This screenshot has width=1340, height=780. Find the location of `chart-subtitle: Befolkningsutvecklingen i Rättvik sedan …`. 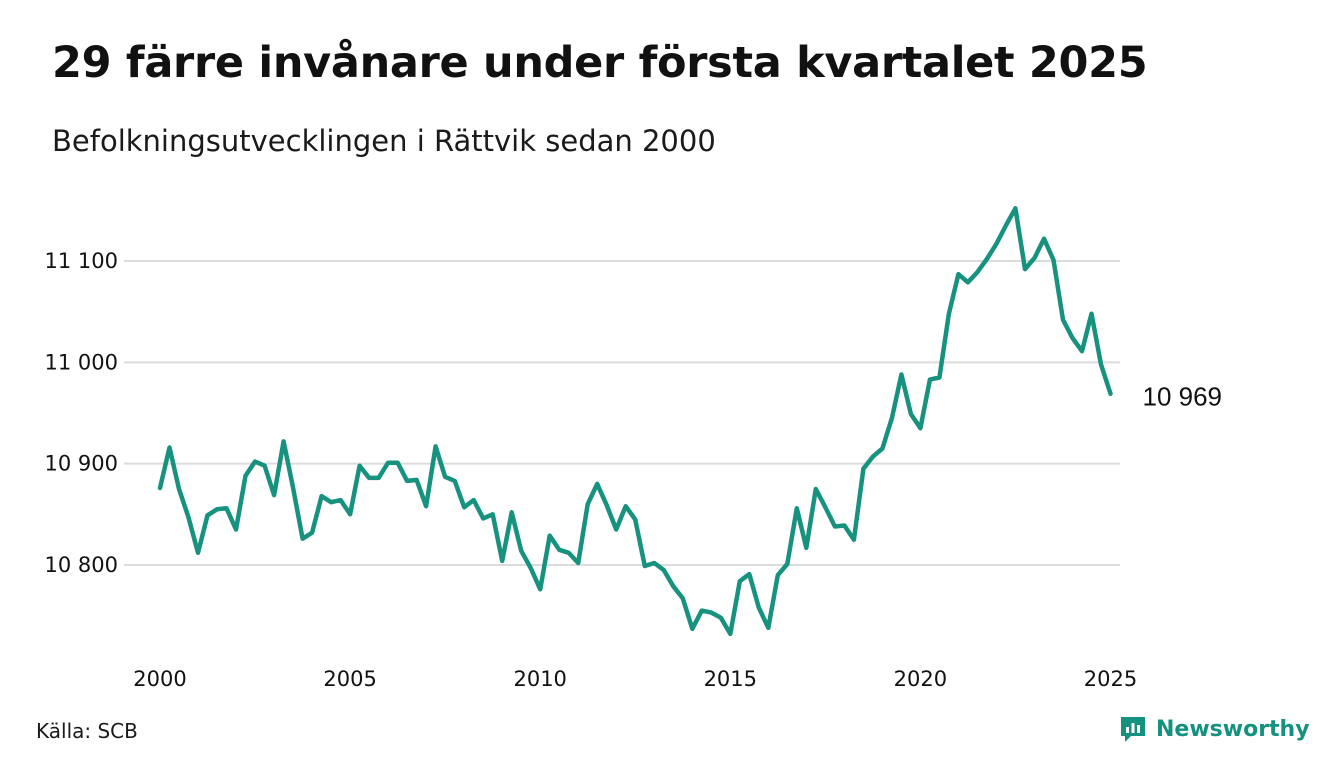

chart-subtitle: Befolkningsutvecklingen i Rättvik sedan … is located at coordinates (384, 141).